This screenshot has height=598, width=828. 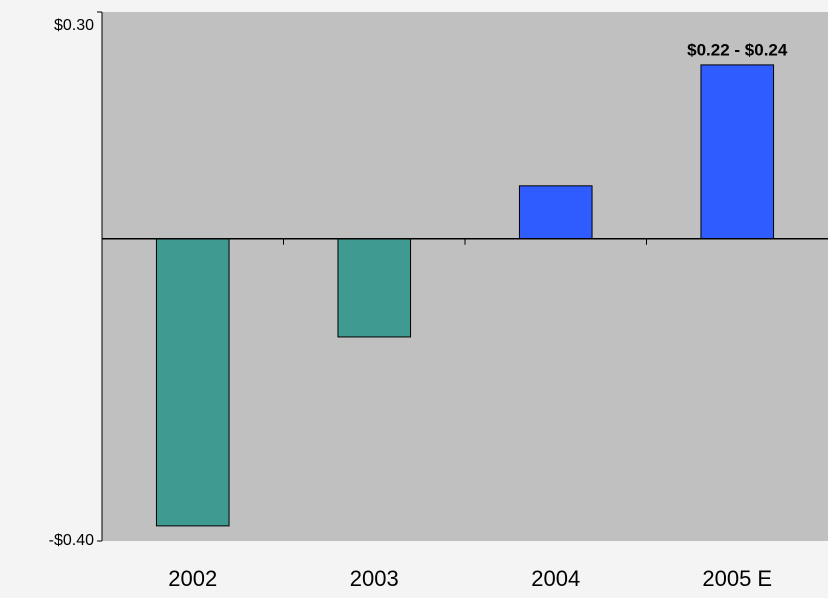 I want to click on x-tick-label: 2005 E, so click(x=737, y=578).